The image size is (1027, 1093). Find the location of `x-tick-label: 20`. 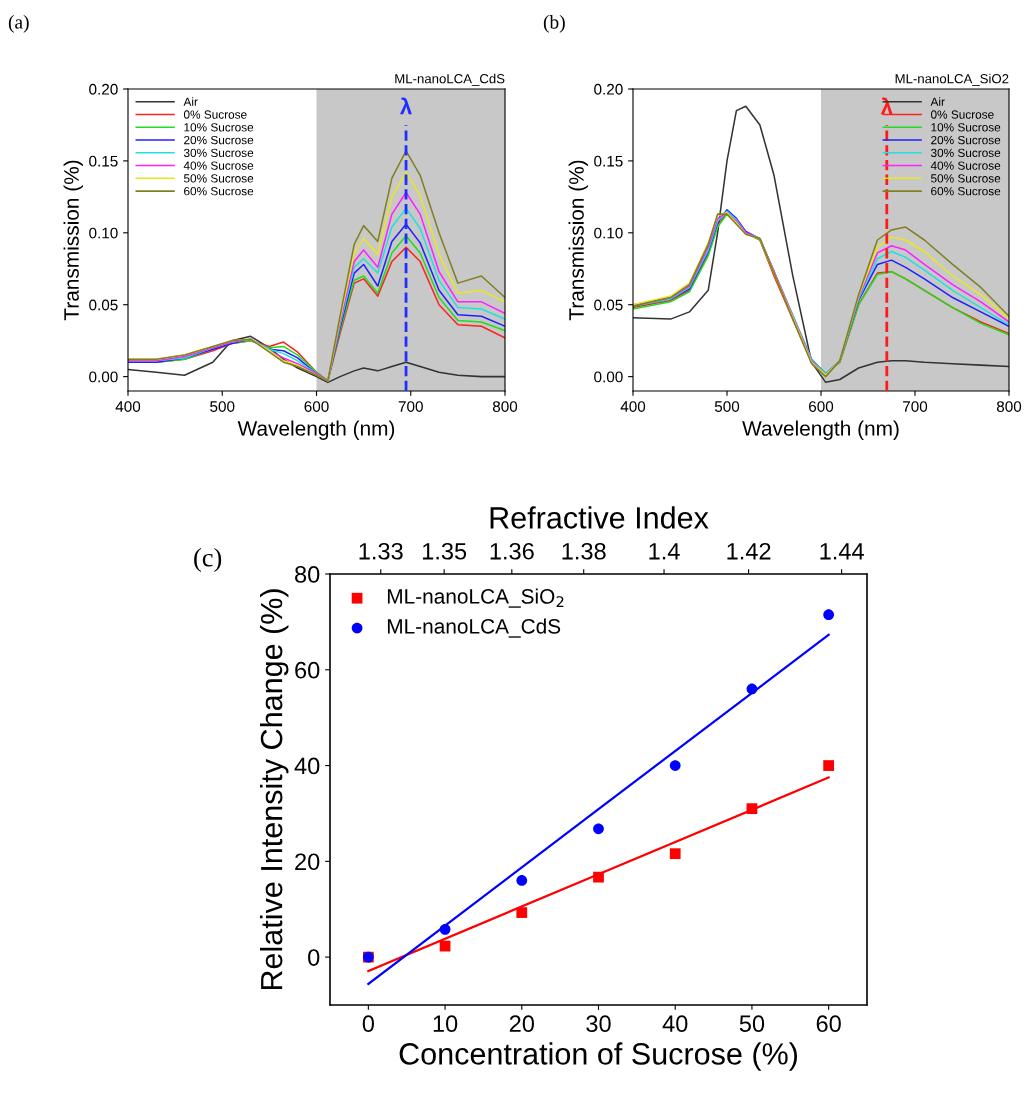

x-tick-label: 20 is located at coordinates (521, 1024).